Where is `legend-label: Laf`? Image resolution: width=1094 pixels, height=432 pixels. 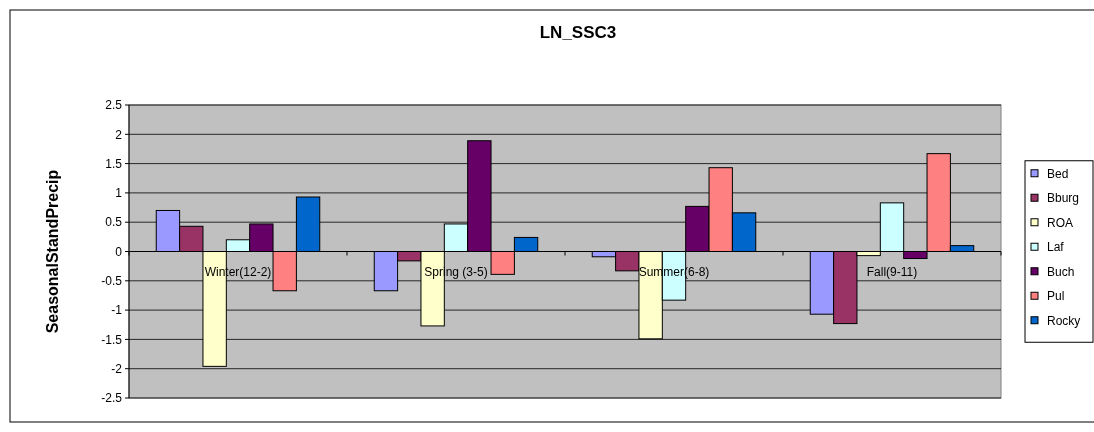
legend-label: Laf is located at coordinates (1056, 247).